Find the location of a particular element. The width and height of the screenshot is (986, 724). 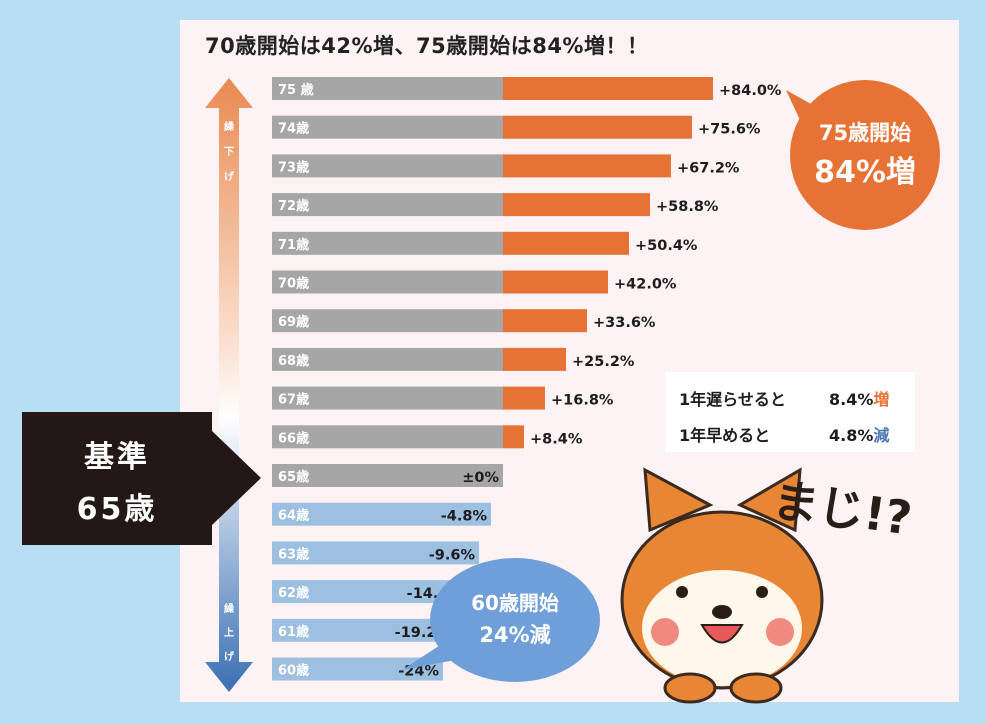

bar-category-label: 68歳 is located at coordinates (293, 361).